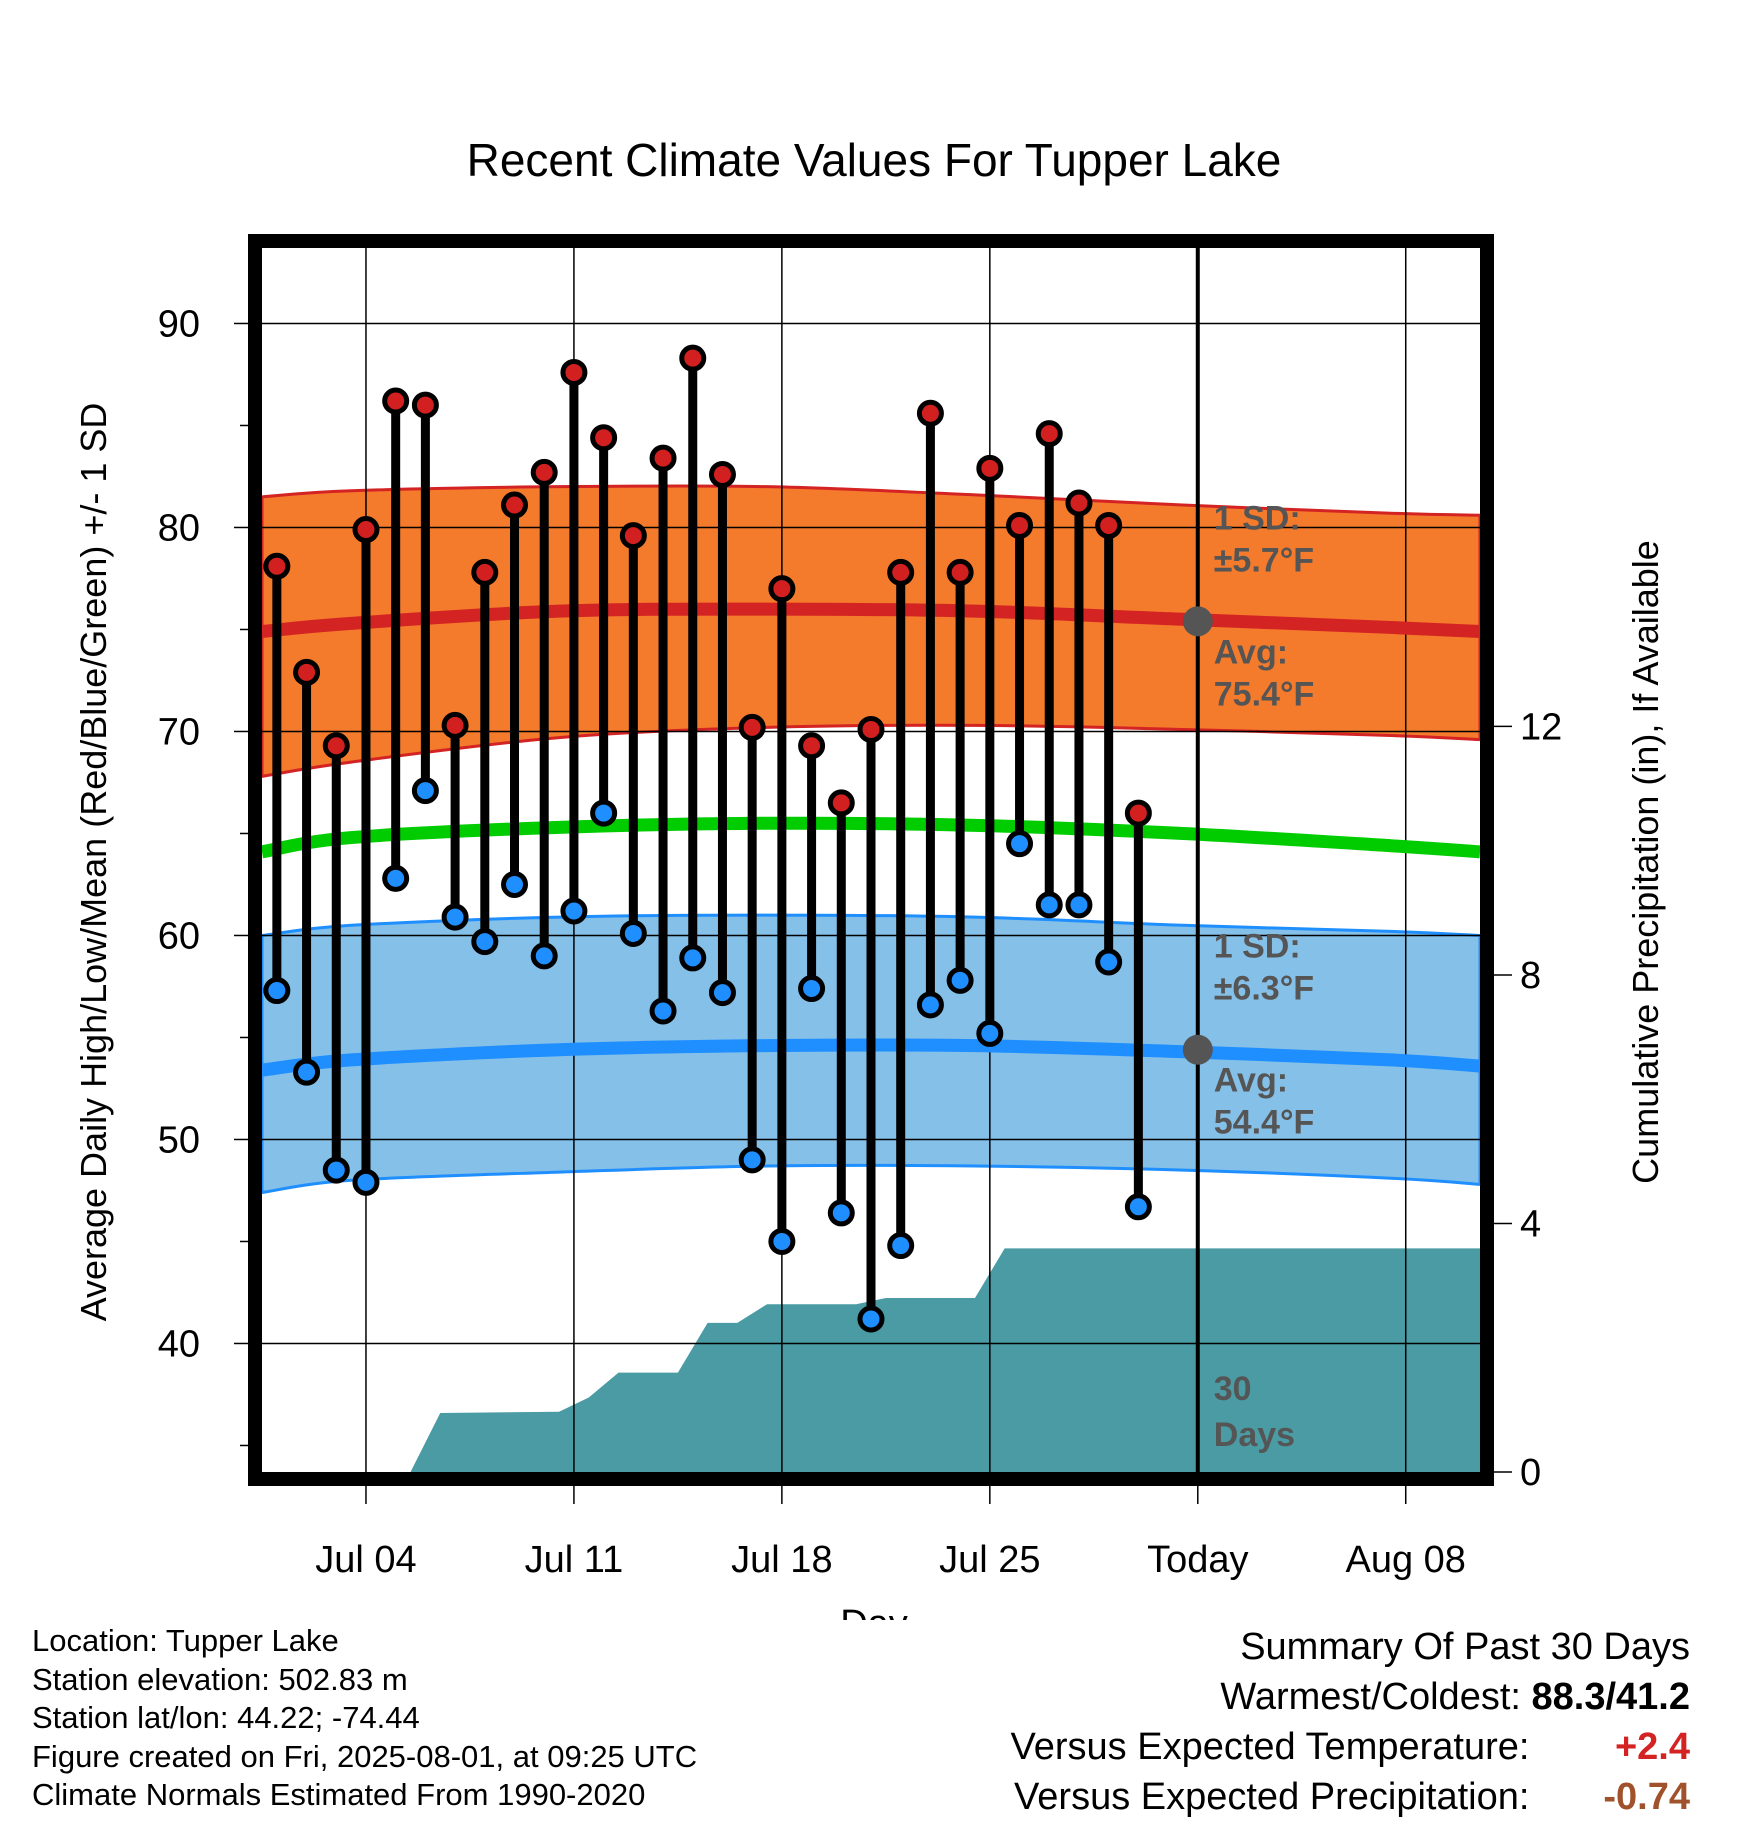 The image size is (1748, 1828). I want to click on chart-title: Recent Climate Values For Tupper Lake, so click(874, 160).